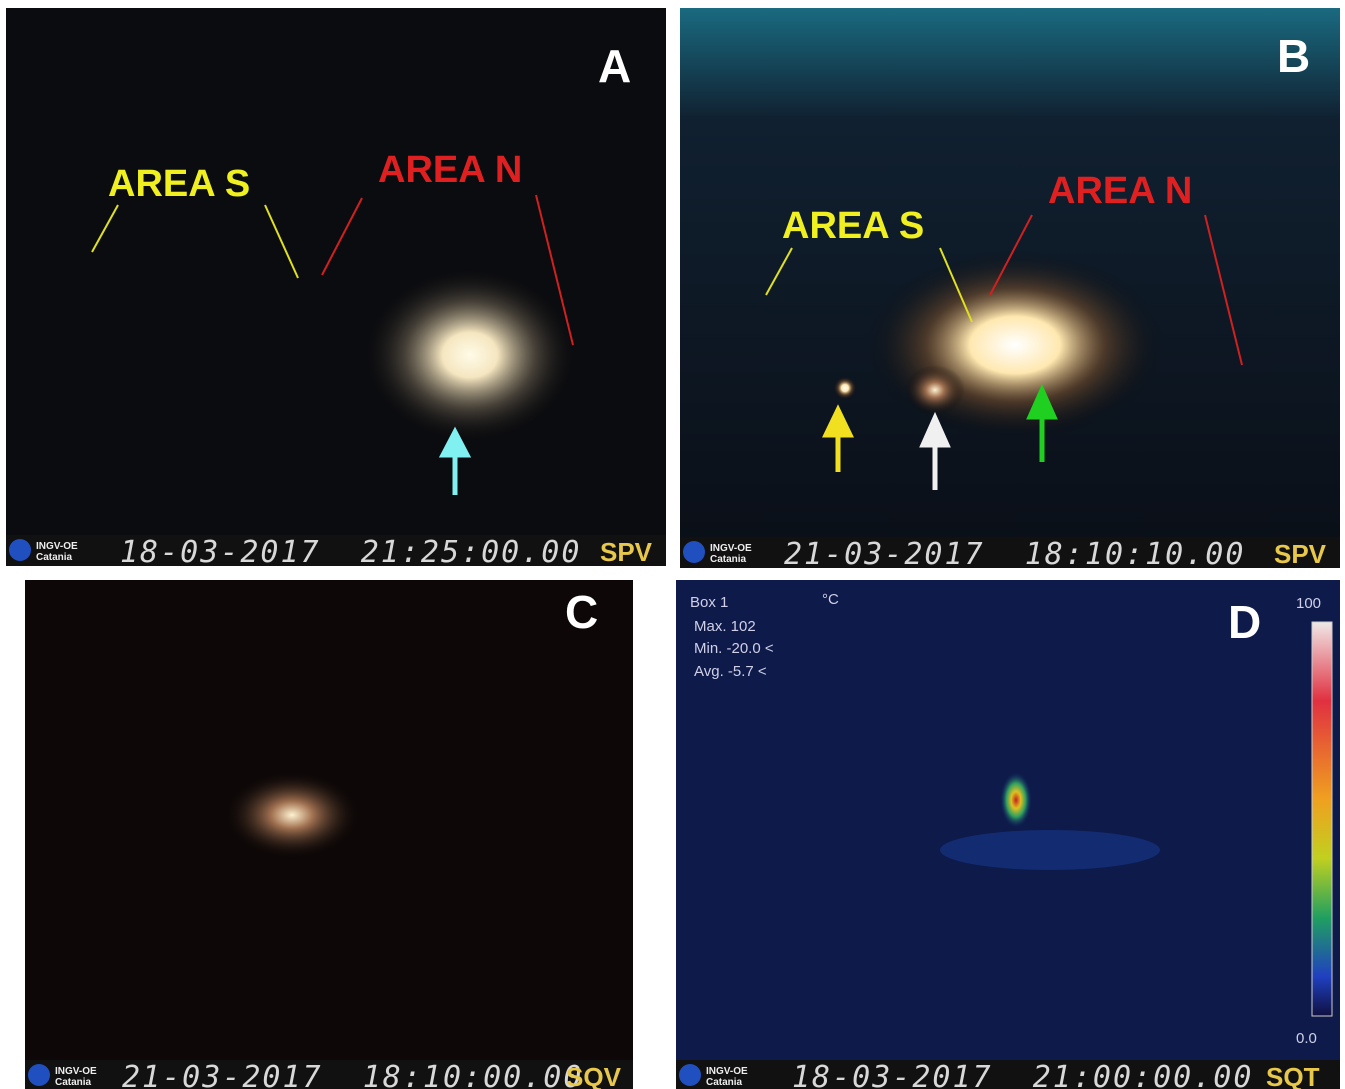  What do you see at coordinates (1306, 1038) in the screenshot?
I see `scale-bottom: 0.0` at bounding box center [1306, 1038].